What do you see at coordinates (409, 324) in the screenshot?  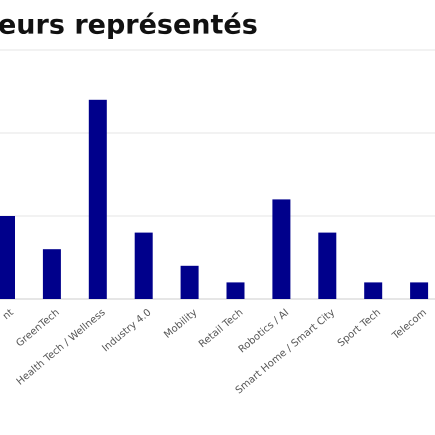 I see `x-tick-label: Telecom` at bounding box center [409, 324].